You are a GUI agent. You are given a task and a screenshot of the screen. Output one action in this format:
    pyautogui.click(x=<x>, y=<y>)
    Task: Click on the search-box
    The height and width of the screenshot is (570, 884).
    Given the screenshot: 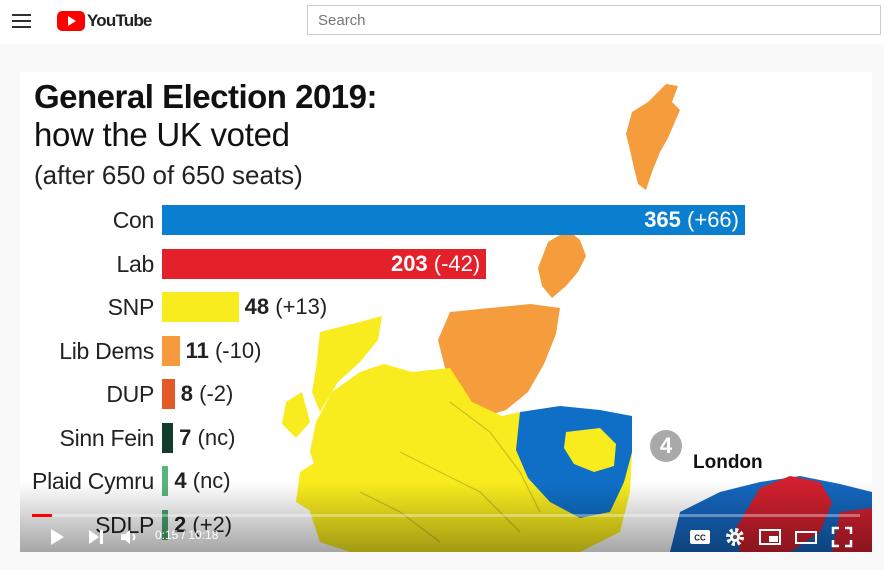 What is the action you would take?
    pyautogui.click(x=594, y=20)
    